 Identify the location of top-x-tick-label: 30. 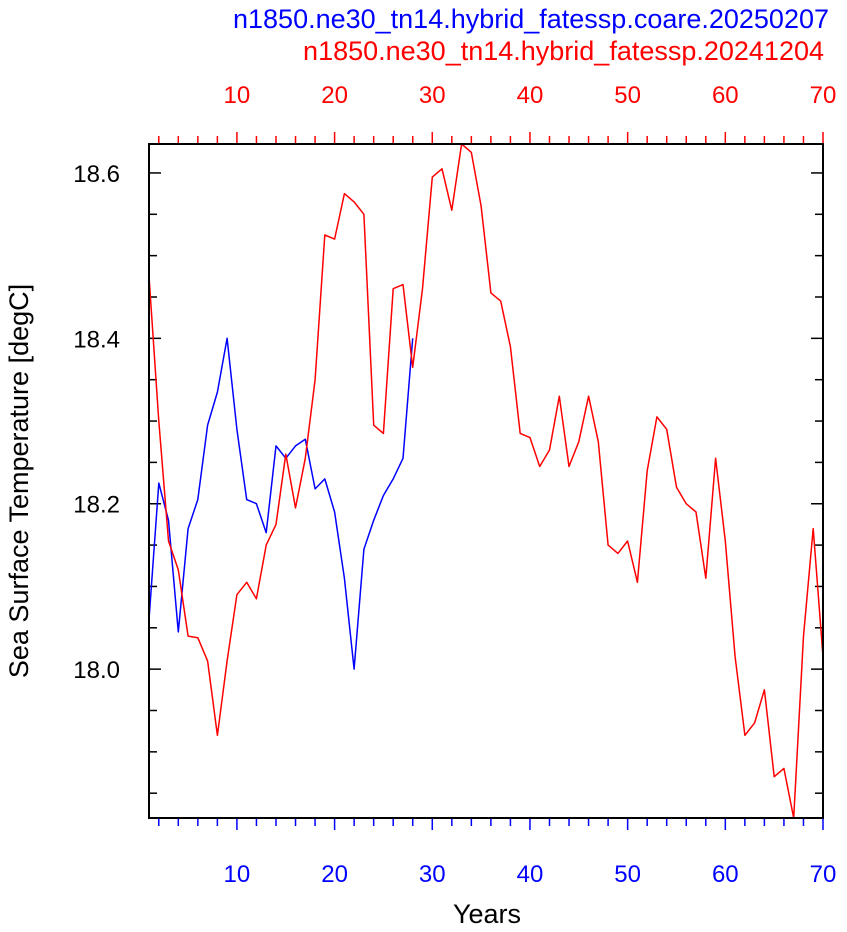
(432, 95).